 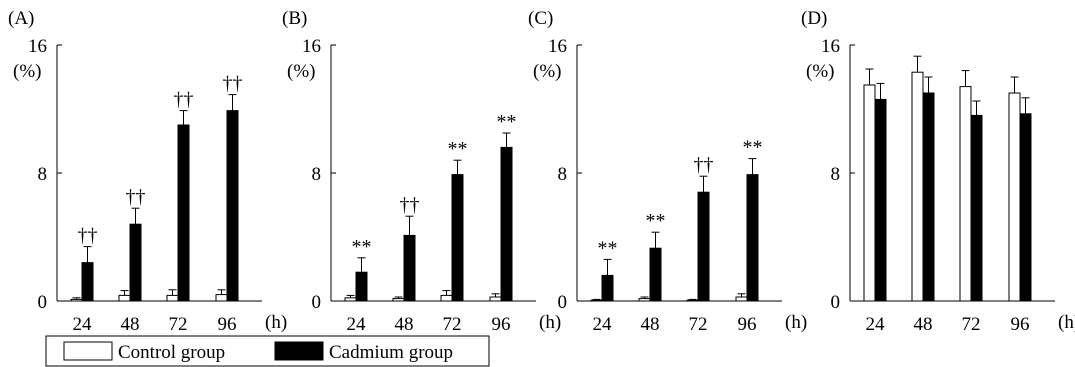 I want to click on legend-swatch-control, so click(x=88, y=351).